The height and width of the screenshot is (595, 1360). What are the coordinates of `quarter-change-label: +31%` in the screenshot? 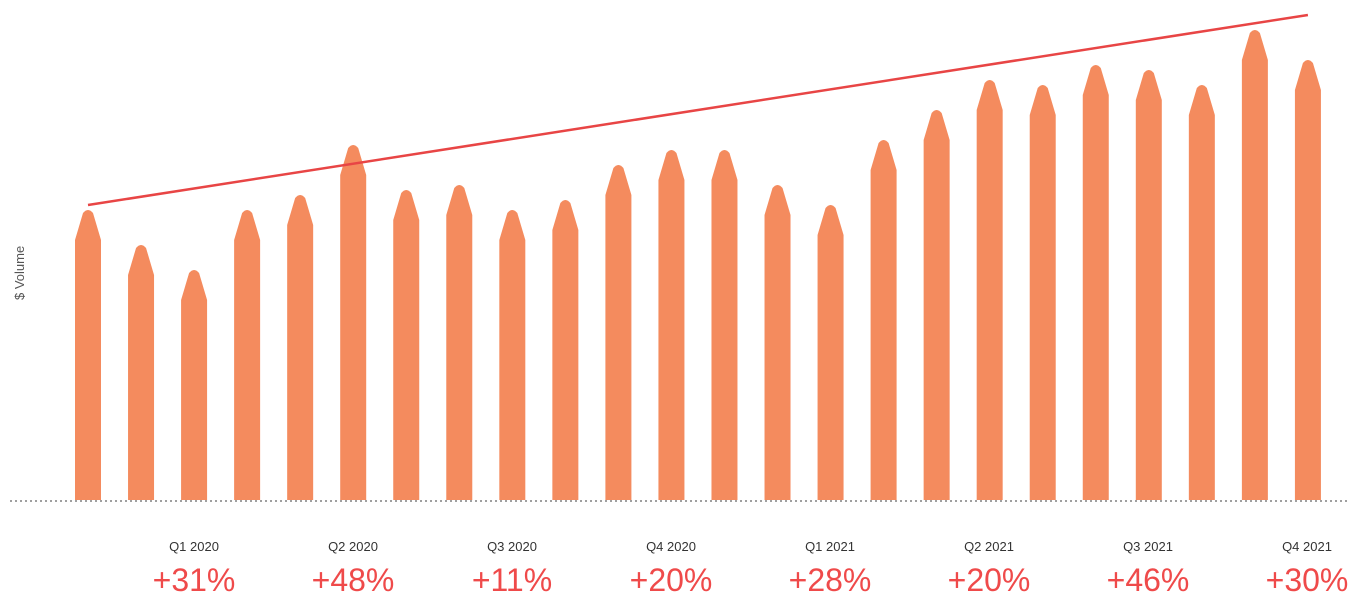 It's located at (194, 578).